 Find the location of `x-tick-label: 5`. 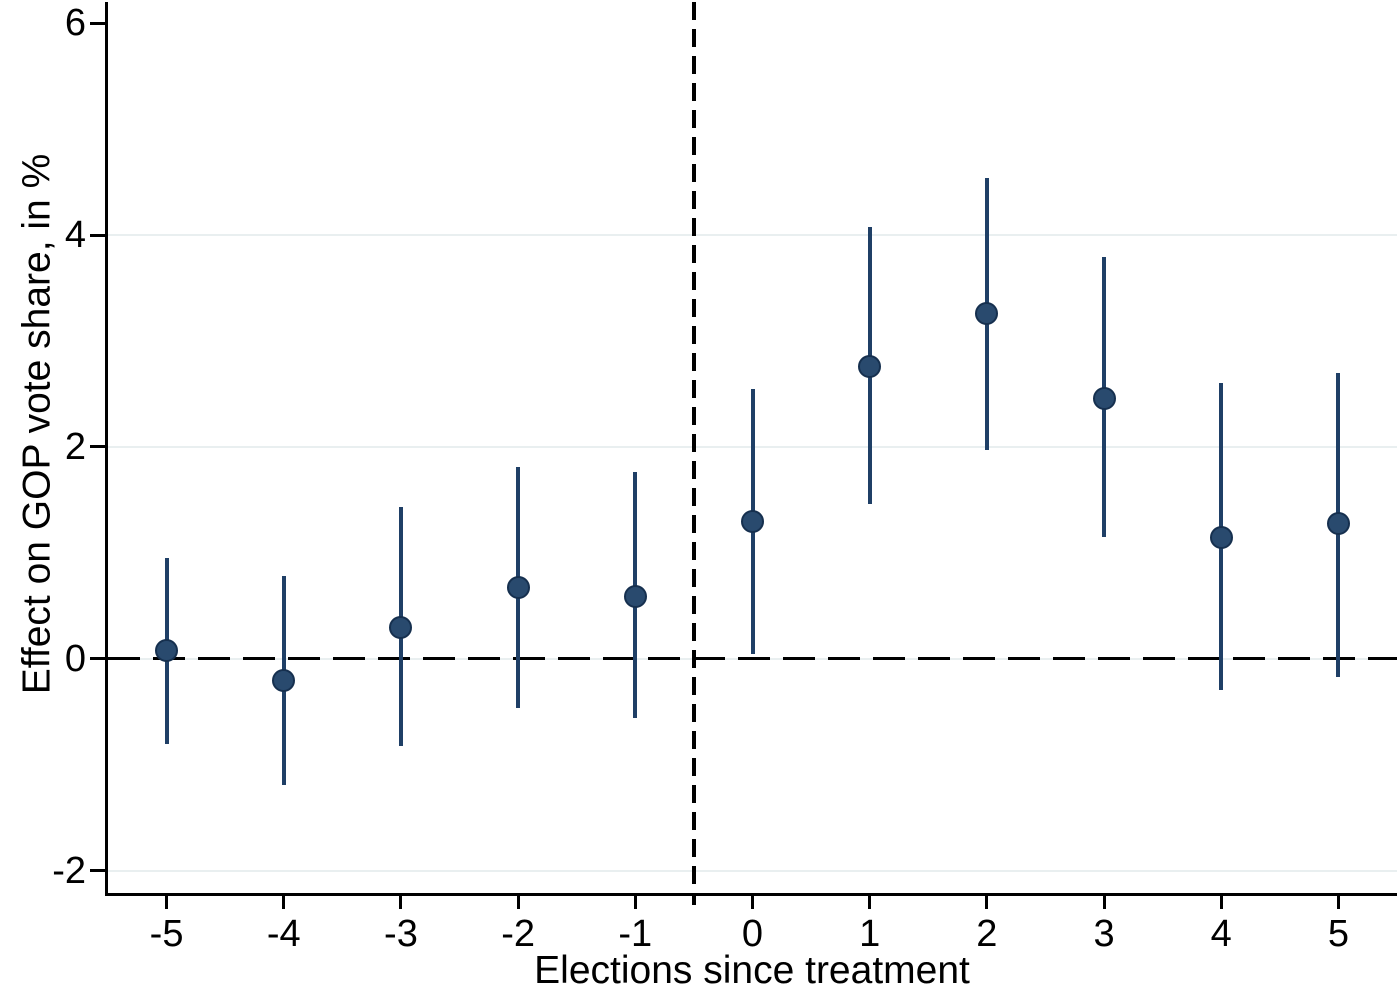

x-tick-label: 5 is located at coordinates (1338, 934).